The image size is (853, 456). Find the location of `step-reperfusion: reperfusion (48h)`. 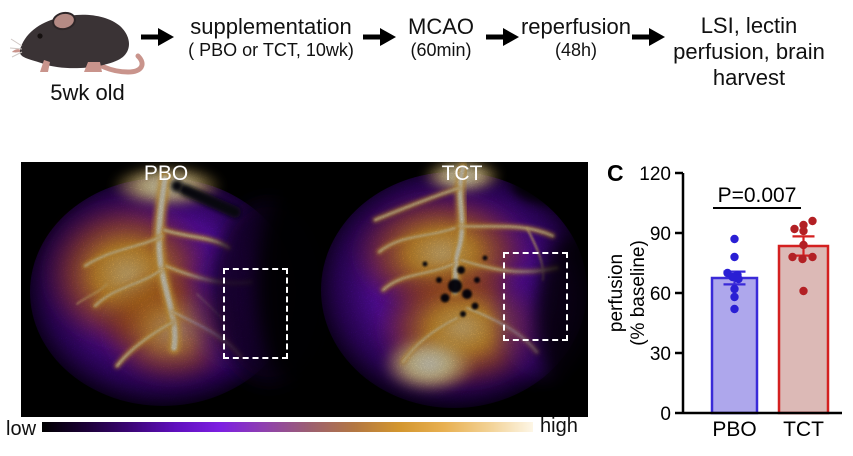

step-reperfusion: reperfusion (48h) is located at coordinates (576, 37).